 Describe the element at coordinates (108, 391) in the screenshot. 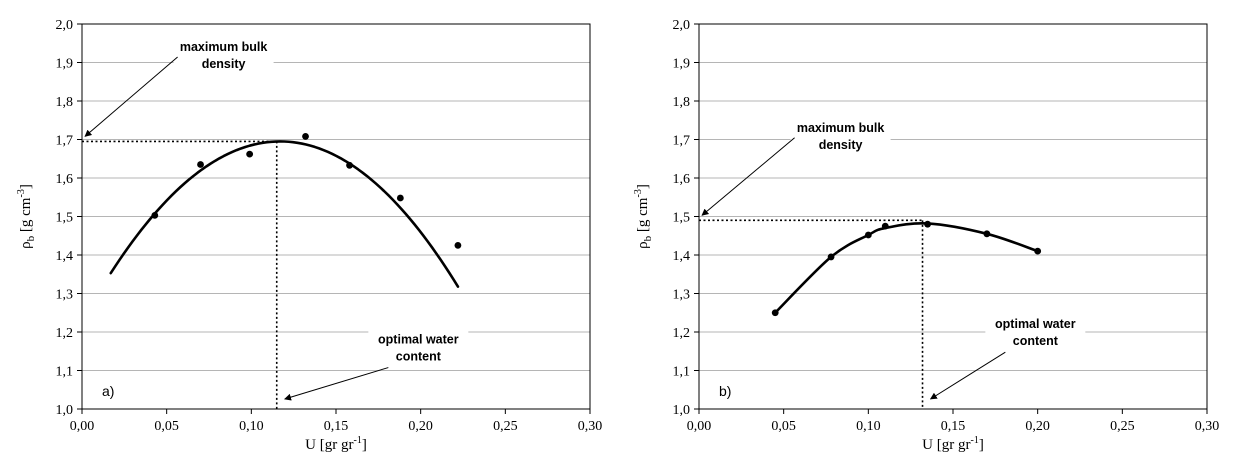

I see `panel-label: a)` at that location.